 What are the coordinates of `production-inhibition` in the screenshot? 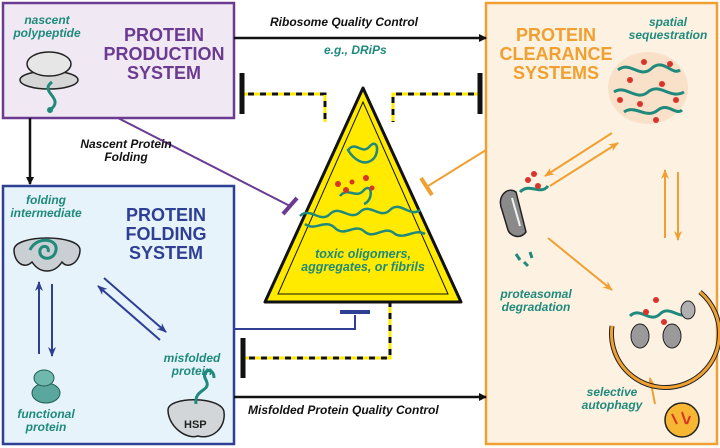 It's located at (208, 166).